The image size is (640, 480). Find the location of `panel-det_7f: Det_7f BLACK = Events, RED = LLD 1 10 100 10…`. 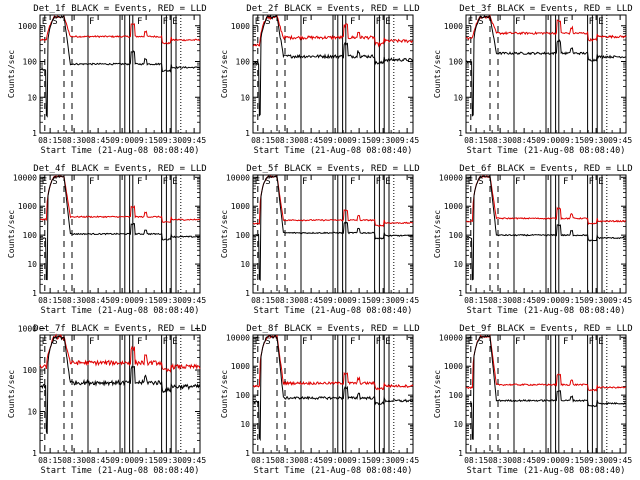

panel-det_7f: Det_7f BLACK = Events, RED = LLD 1 10 100 10… is located at coordinates (107, 400).